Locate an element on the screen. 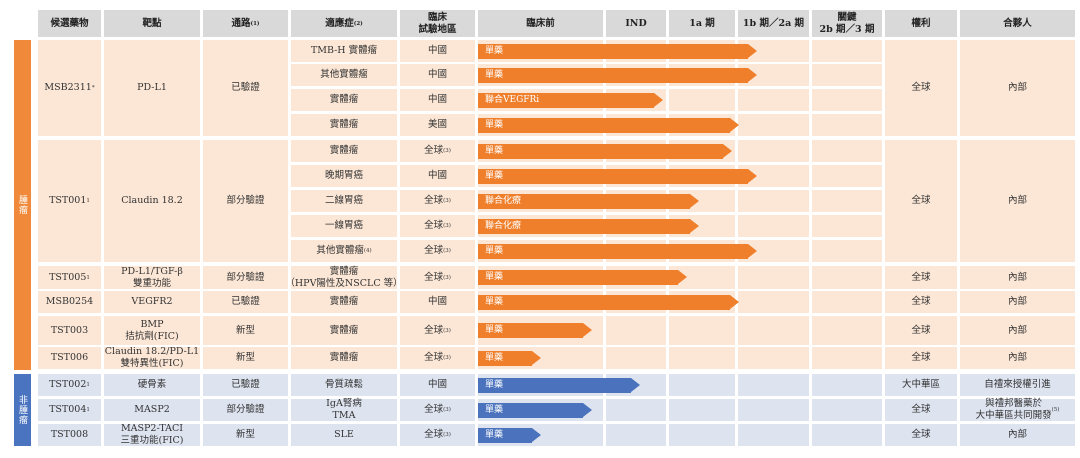 The width and height of the screenshot is (1080, 458). header-region-text: 臨床 試驗地區 is located at coordinates (437, 23).